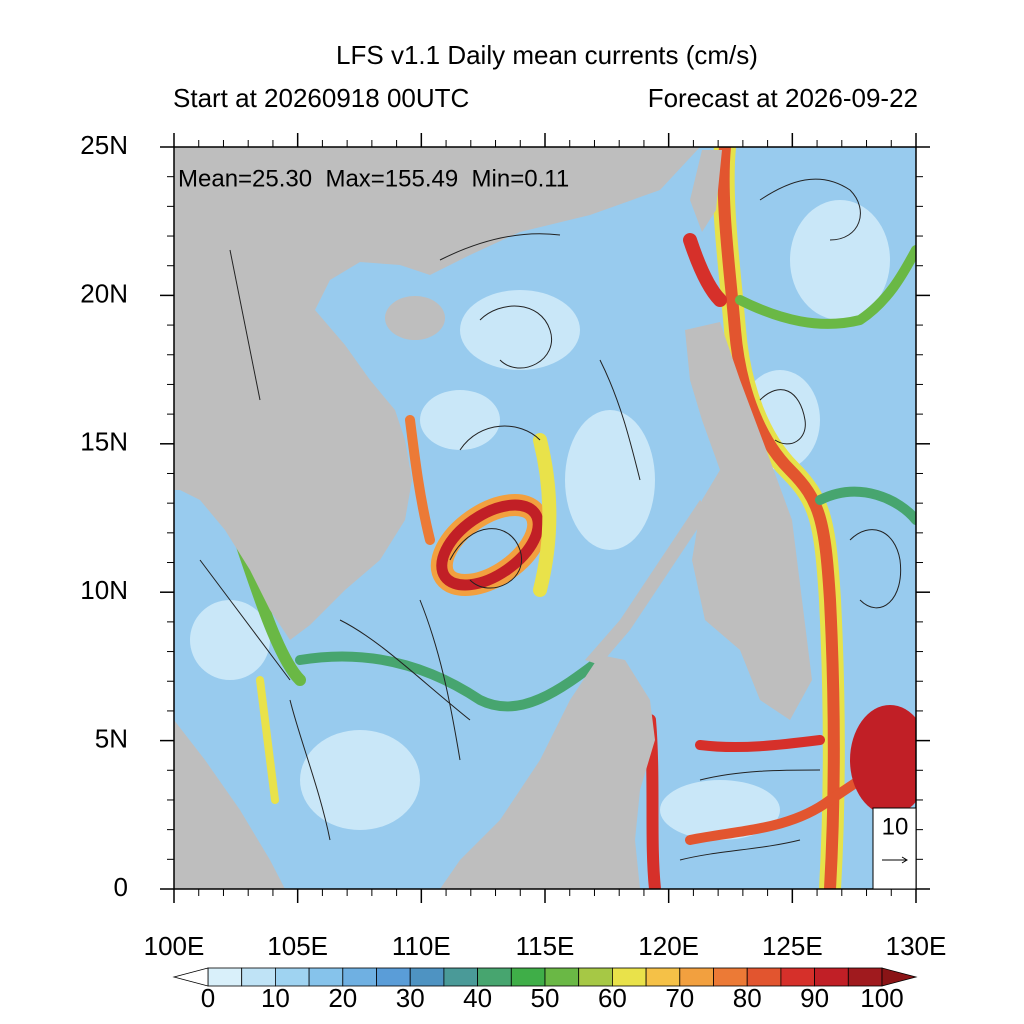  What do you see at coordinates (895, 826) in the screenshot?
I see `reference-vector-label: 10` at bounding box center [895, 826].